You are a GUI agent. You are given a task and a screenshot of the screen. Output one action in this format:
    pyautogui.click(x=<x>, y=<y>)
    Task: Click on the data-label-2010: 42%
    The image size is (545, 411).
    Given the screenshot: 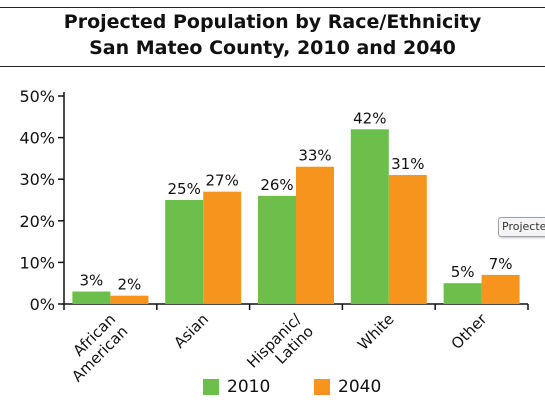 What is the action you would take?
    pyautogui.click(x=369, y=118)
    